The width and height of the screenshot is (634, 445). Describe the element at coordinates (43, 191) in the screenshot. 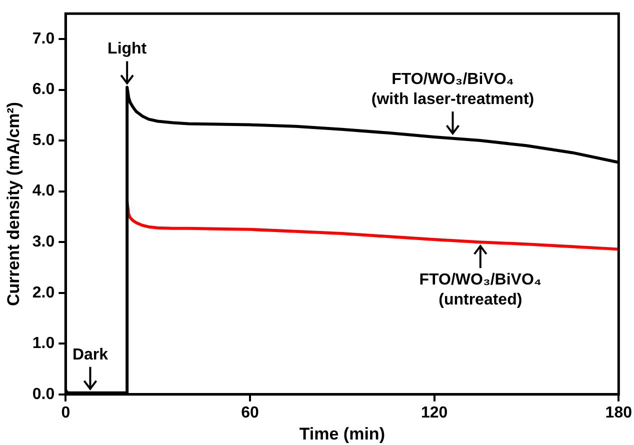

I see `y-tick-label: 4.0` at that location.